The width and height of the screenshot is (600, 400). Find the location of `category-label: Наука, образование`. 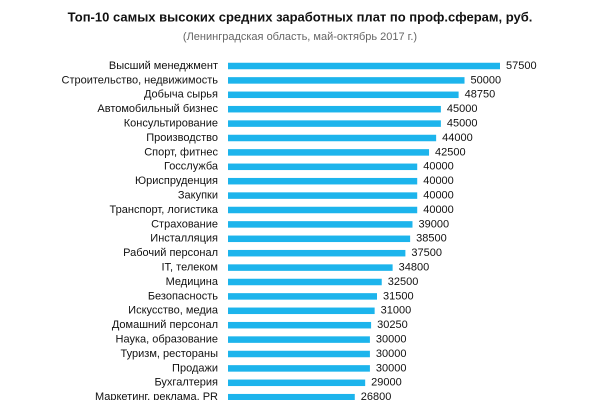

category-label: Наука, образование is located at coordinates (167, 340).